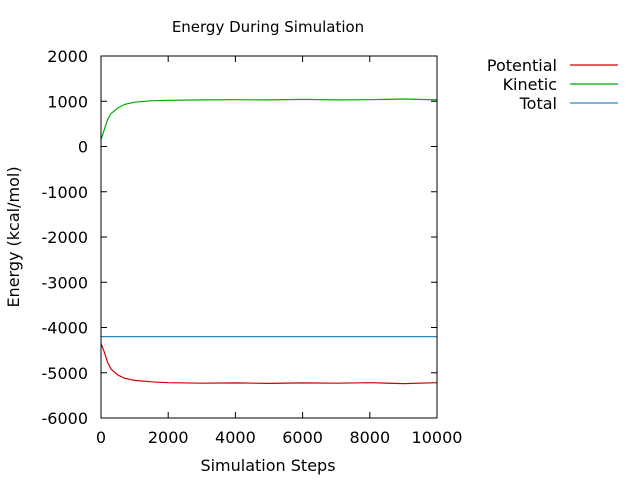 This screenshot has height=480, width=640. Describe the element at coordinates (530, 84) in the screenshot. I see `legend-label-kinetic: Kinetic` at that location.